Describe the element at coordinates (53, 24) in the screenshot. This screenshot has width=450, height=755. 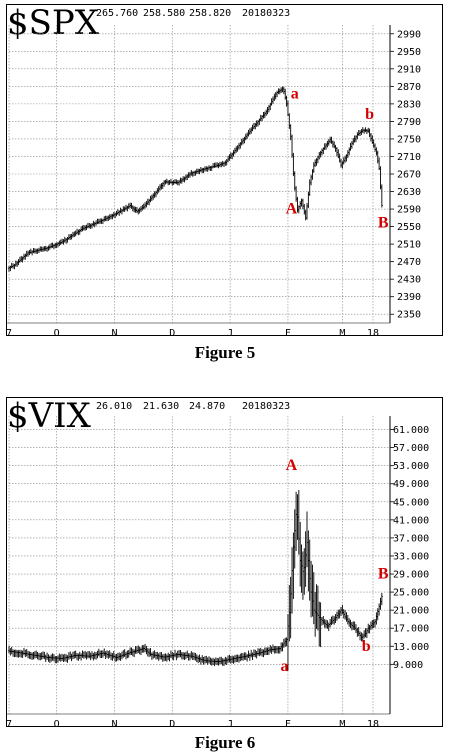
I see `chart-symbol: $SPX` at that location.